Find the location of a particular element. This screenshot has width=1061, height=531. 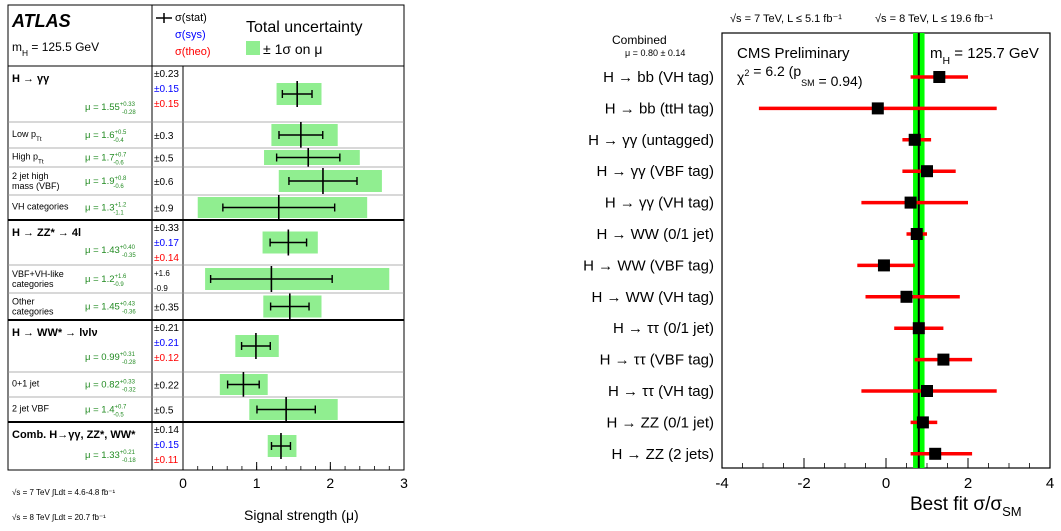

atlas-uncertainty: -0.9 is located at coordinates (161, 288).